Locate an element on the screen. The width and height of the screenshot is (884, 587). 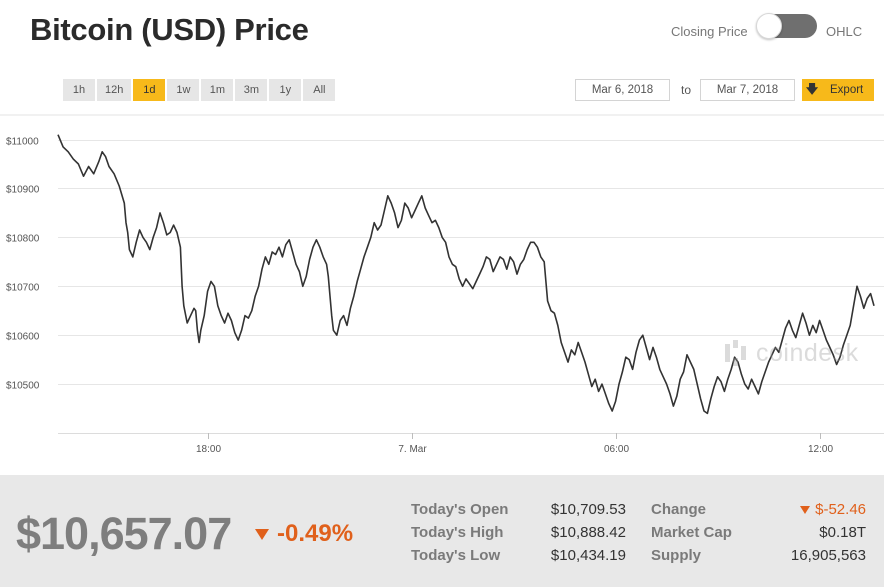
todays-open-label: Today's Open is located at coordinates (460, 509).